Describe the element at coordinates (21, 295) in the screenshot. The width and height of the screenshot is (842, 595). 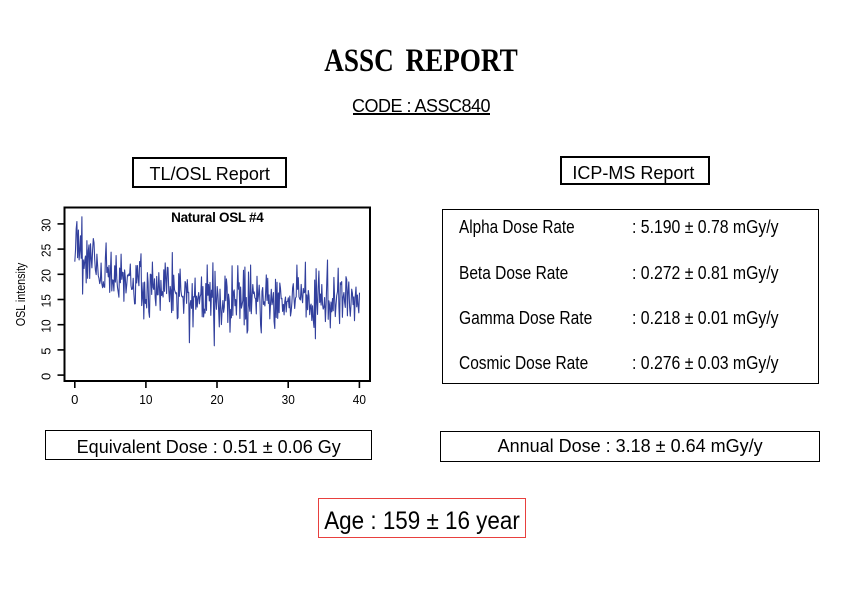
I see `svg-text: OSL intensity` at that location.